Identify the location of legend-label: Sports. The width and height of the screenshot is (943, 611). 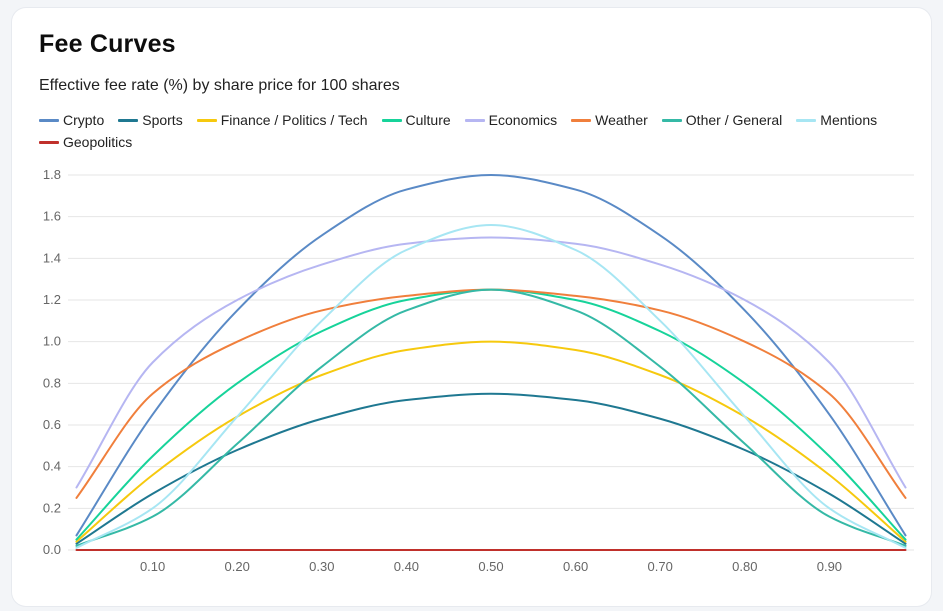
(162, 120).